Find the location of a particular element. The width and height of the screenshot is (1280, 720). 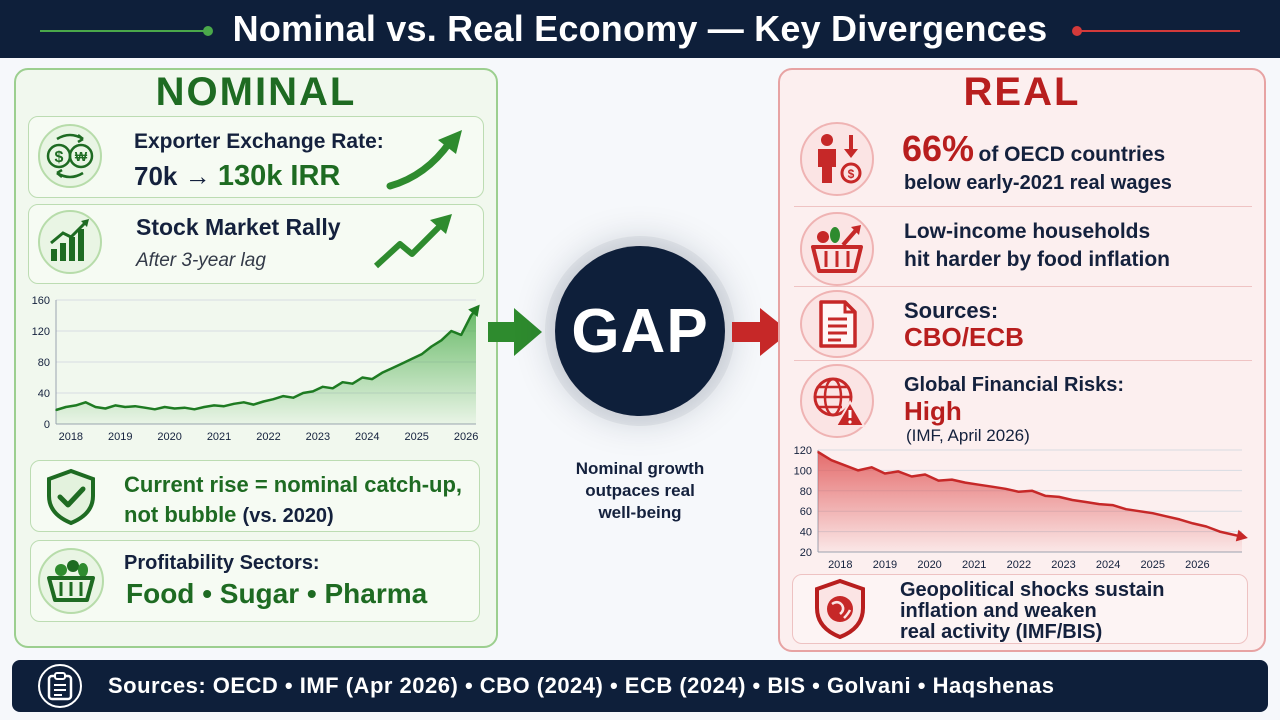

shield-check-icon is located at coordinates (71, 497).